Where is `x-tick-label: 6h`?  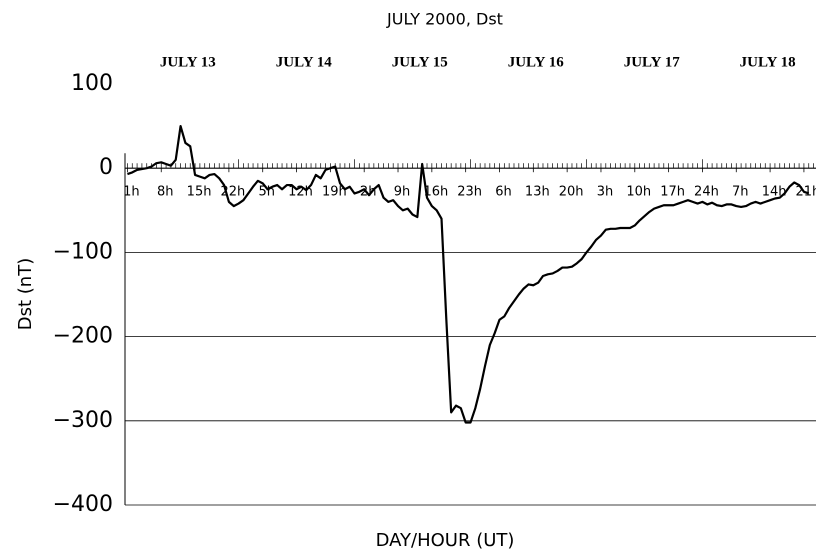
x-tick-label: 6h is located at coordinates (503, 192).